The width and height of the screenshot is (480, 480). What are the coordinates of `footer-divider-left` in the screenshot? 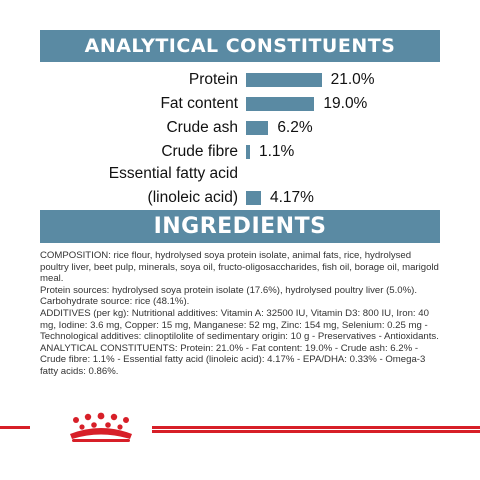 It's located at (15, 427).